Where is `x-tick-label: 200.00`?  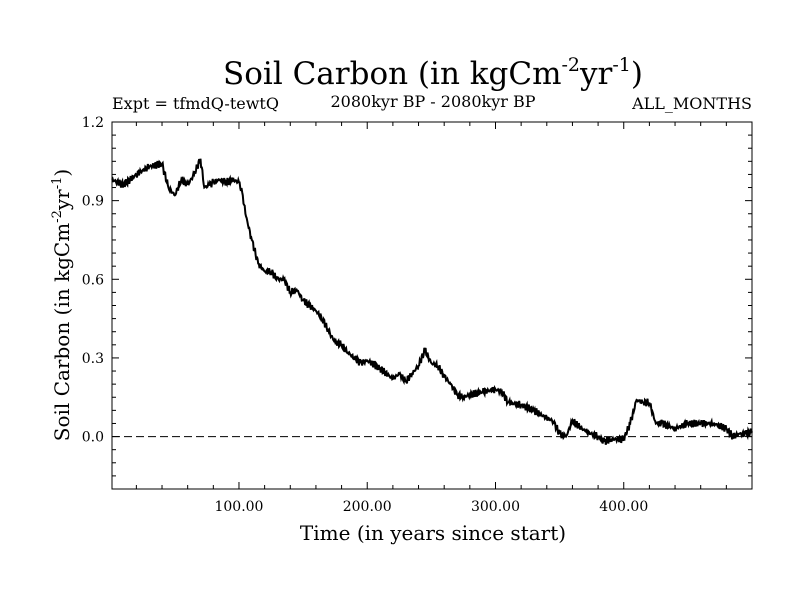 x-tick-label: 200.00 is located at coordinates (367, 507).